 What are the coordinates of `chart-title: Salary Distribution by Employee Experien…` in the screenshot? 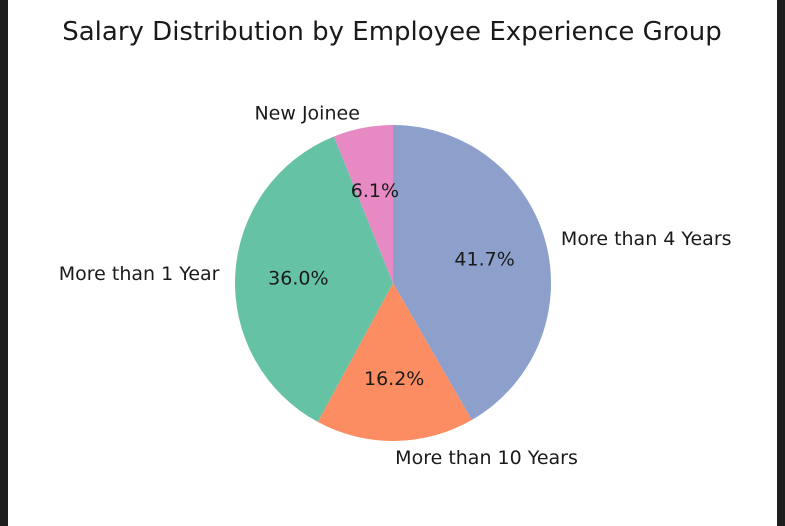 It's located at (391, 32).